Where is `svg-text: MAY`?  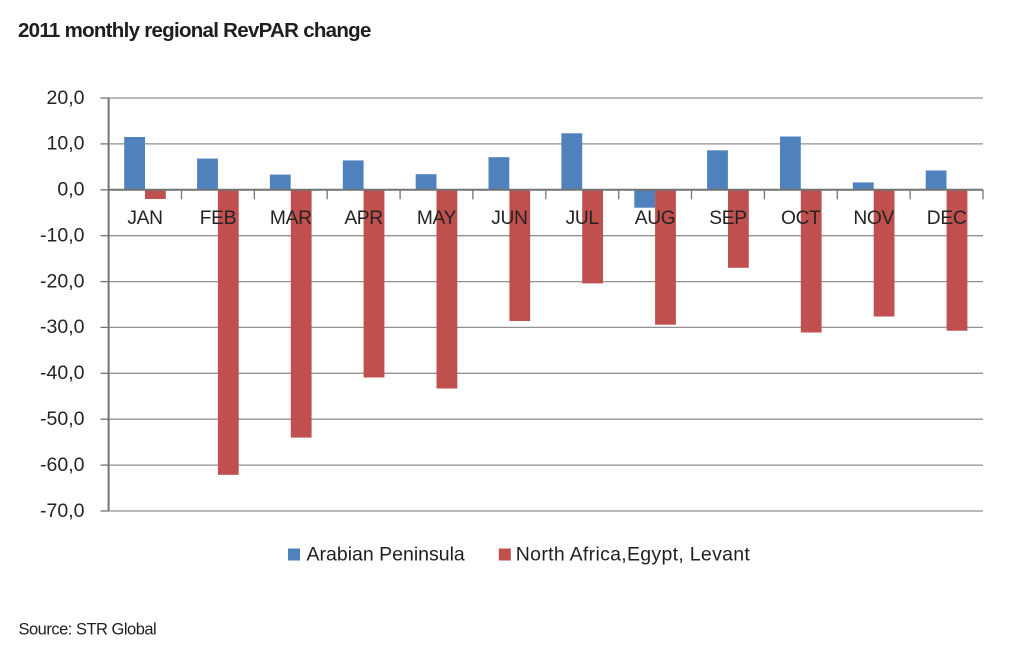 svg-text: MAY is located at coordinates (437, 218).